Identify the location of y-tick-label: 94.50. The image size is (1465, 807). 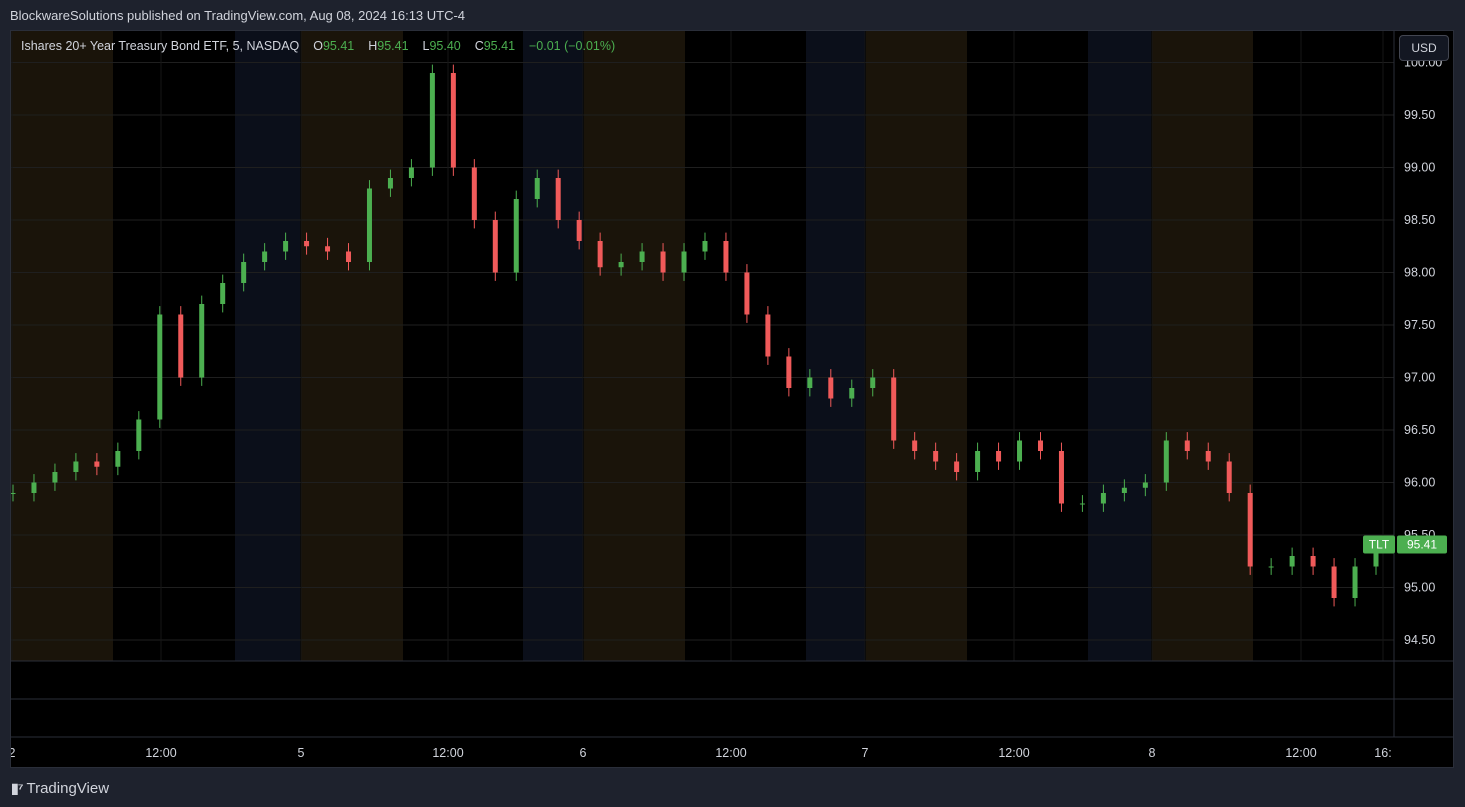
(1419, 640).